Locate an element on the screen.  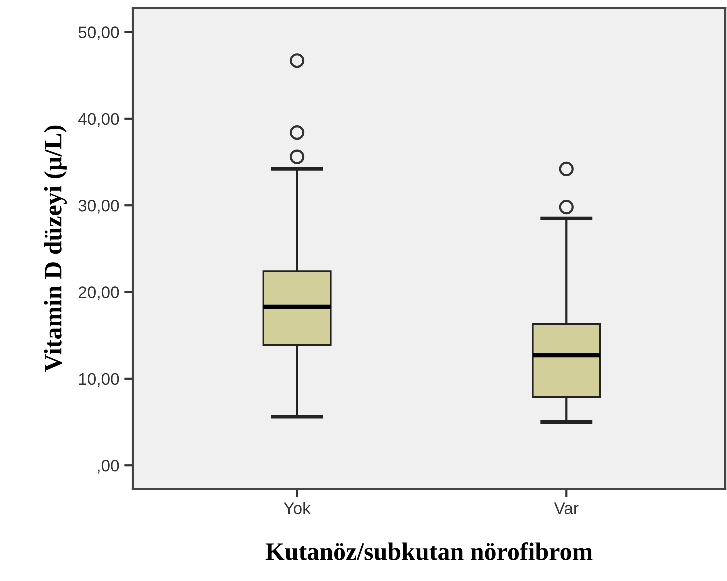
x-tick-label: Var is located at coordinates (566, 508).